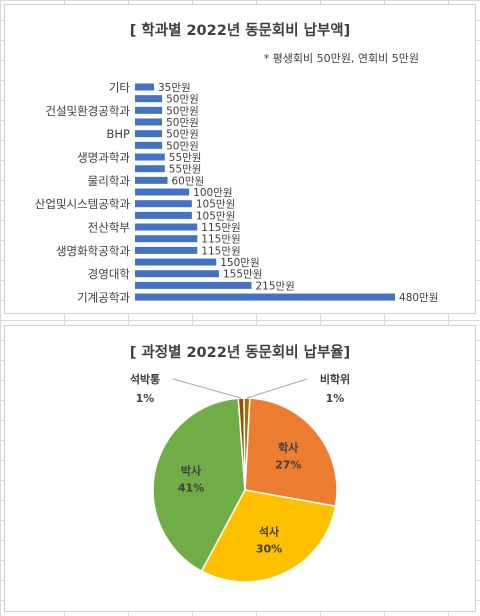  I want to click on bar-value-label: 35만원, so click(174, 88).